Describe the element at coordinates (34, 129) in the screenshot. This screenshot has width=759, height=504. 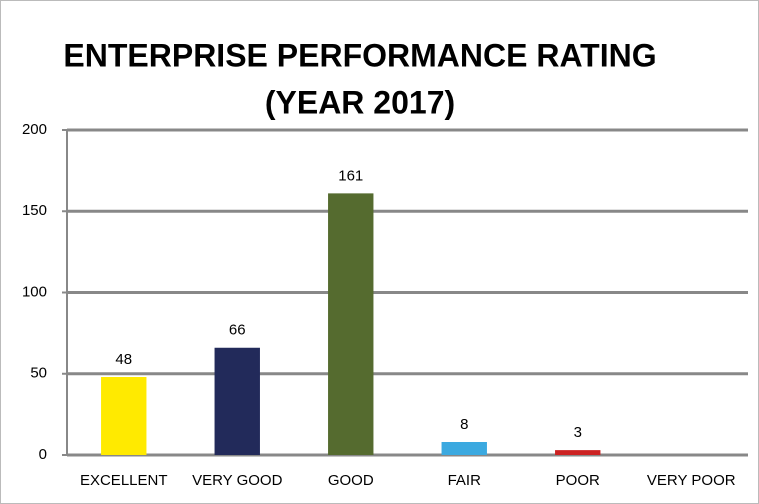
I see `y-tick-label: 200` at that location.